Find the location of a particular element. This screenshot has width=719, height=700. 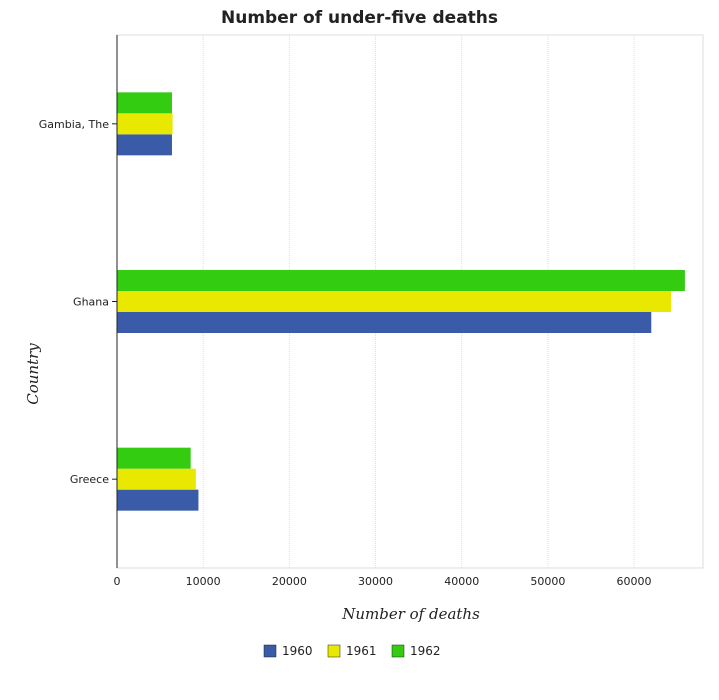

chart-title: Number of under-five deaths is located at coordinates (359, 18).